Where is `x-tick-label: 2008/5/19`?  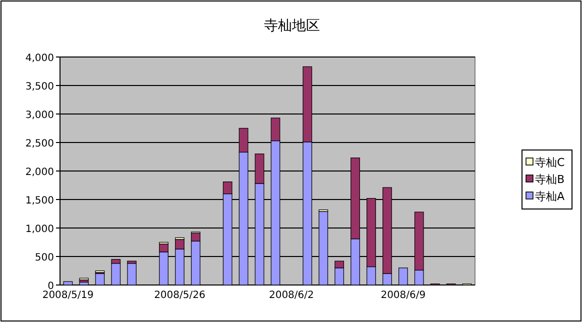
x-tick-label: 2008/5/19 is located at coordinates (68, 295).